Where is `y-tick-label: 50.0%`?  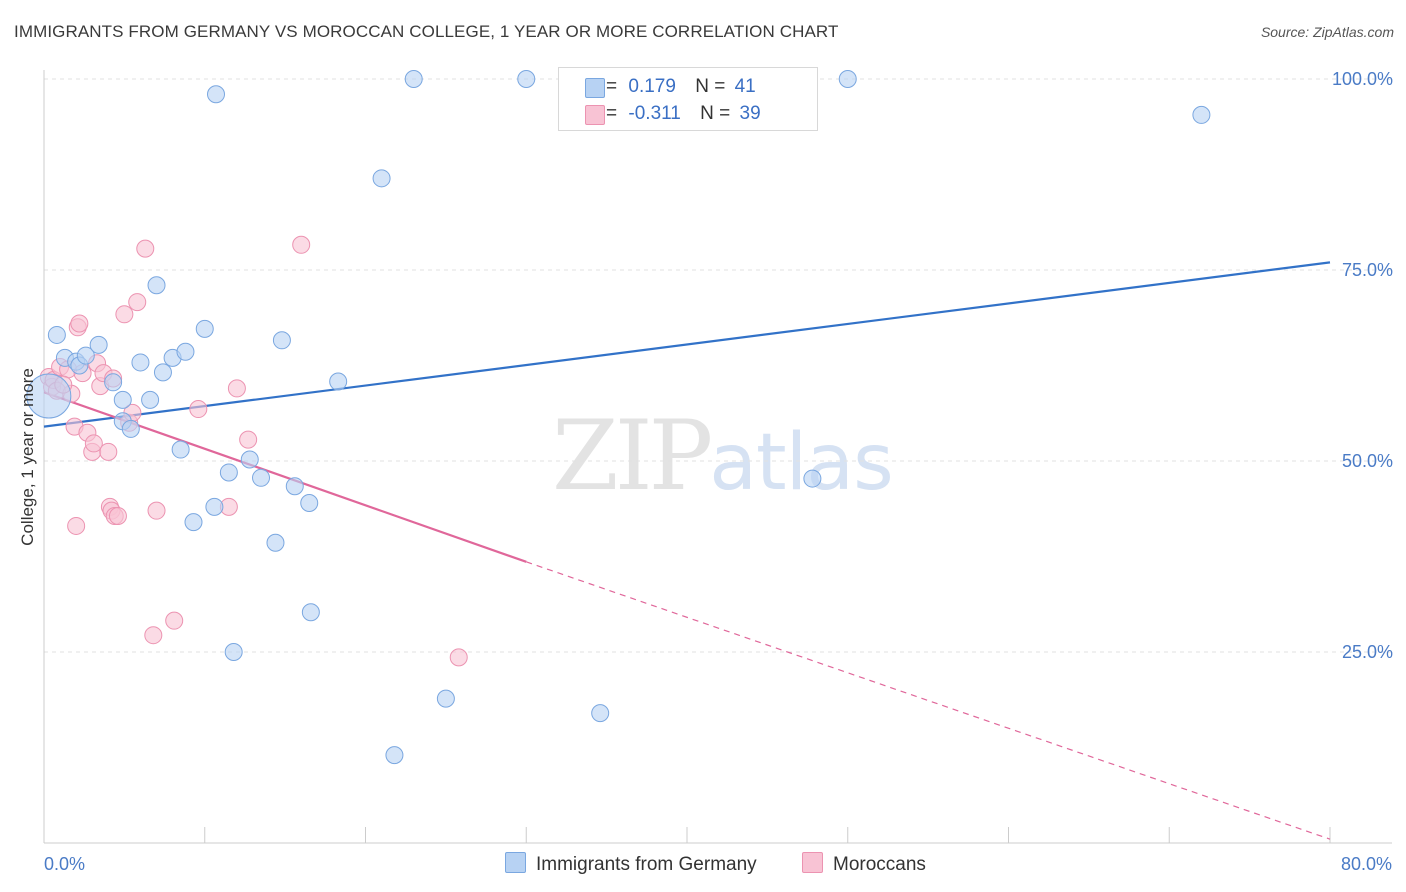
y-tick-label: 50.0% is located at coordinates (1367, 461).